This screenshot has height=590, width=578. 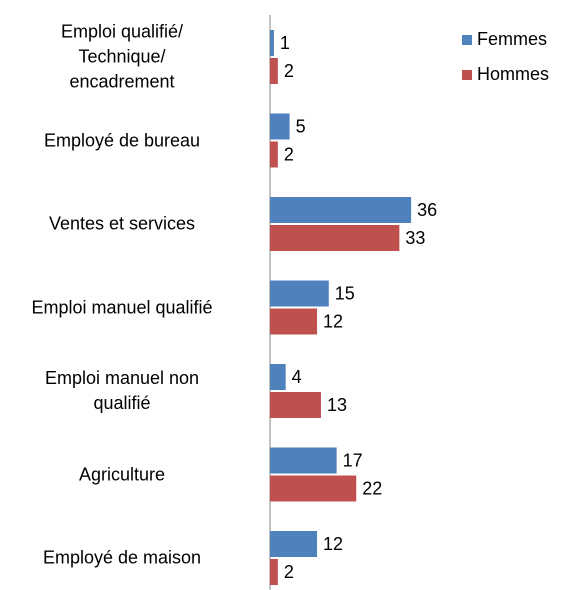 I want to click on legend-label: Hommes, so click(x=513, y=74).